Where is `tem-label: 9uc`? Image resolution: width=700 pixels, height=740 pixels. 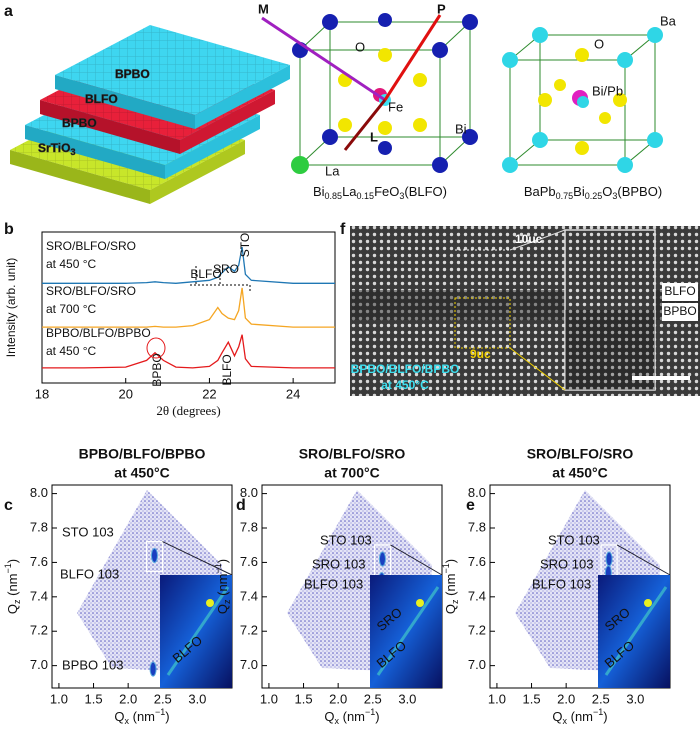 tem-label: 9uc is located at coordinates (480, 354).